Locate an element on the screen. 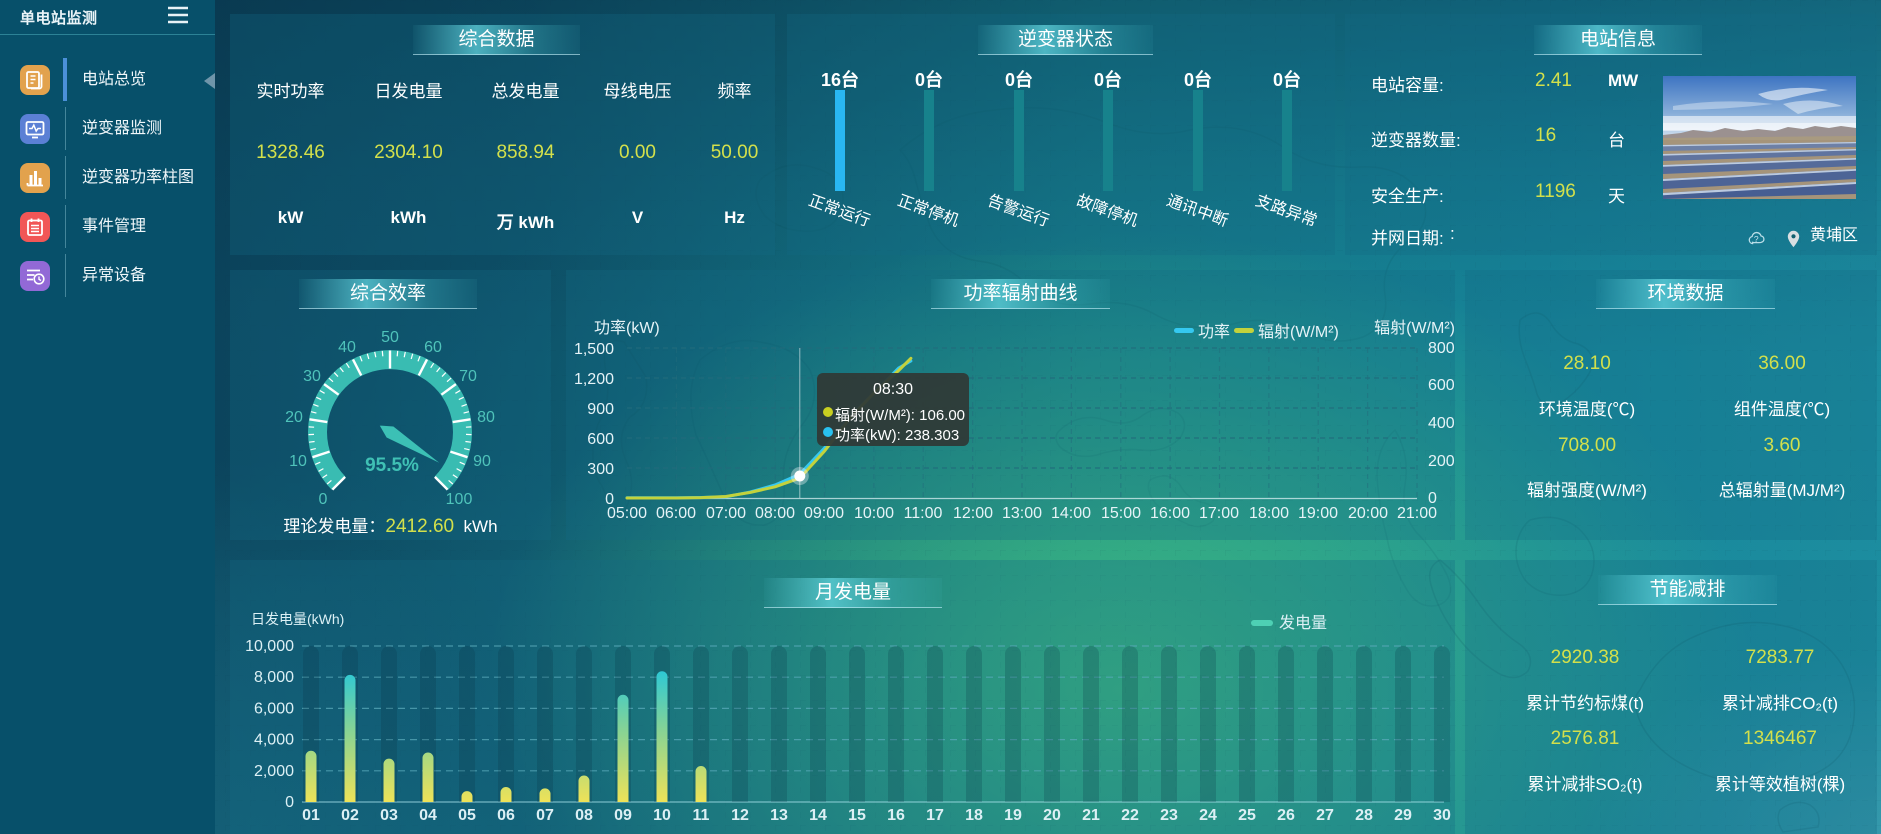  svg-text: 100 is located at coordinates (459, 499).